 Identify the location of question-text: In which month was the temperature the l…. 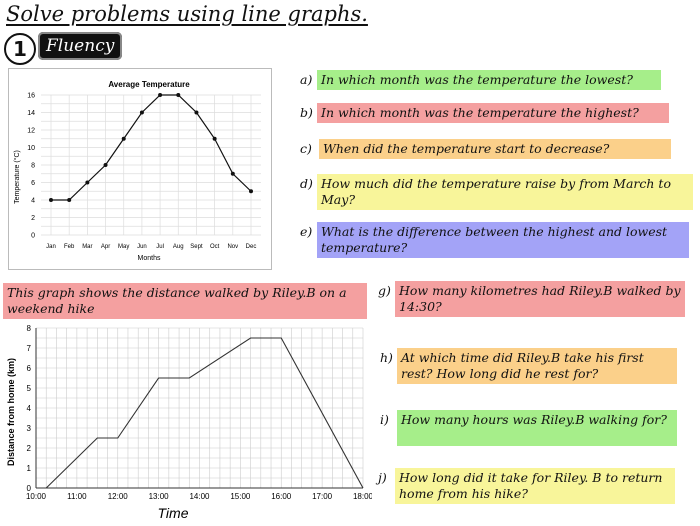
(489, 80).